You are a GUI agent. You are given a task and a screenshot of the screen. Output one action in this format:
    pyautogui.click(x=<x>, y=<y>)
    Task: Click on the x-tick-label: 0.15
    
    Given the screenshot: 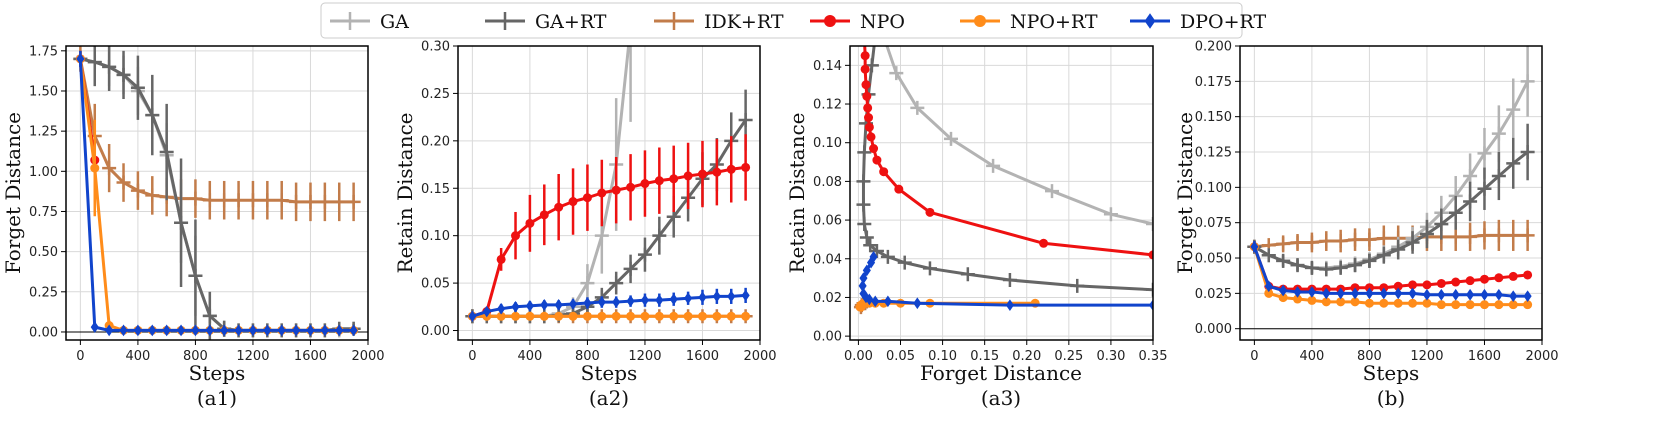 What is the action you would take?
    pyautogui.click(x=984, y=356)
    